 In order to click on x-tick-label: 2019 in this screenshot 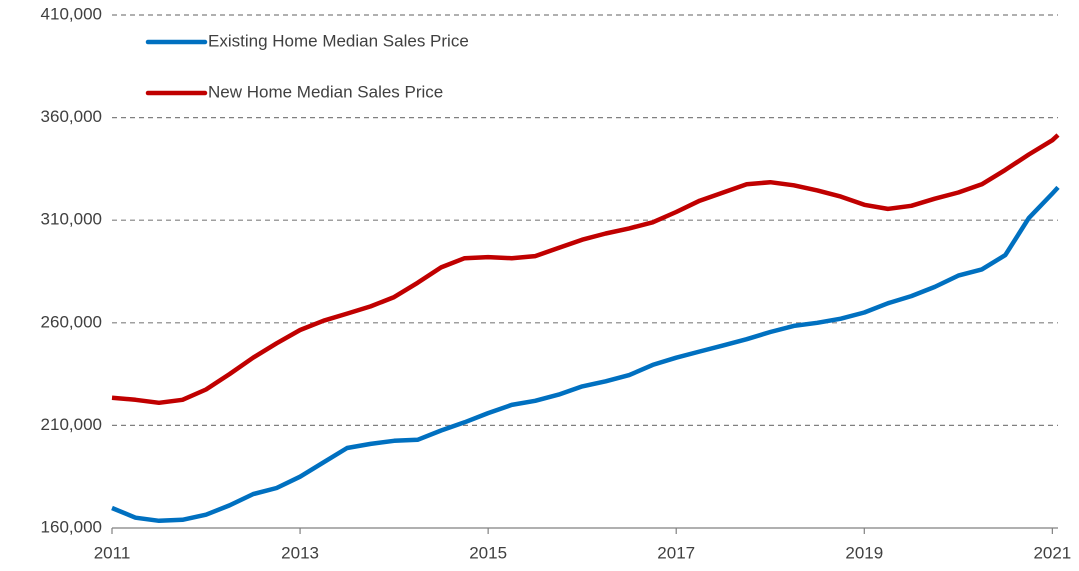, I will do `click(864, 552)`.